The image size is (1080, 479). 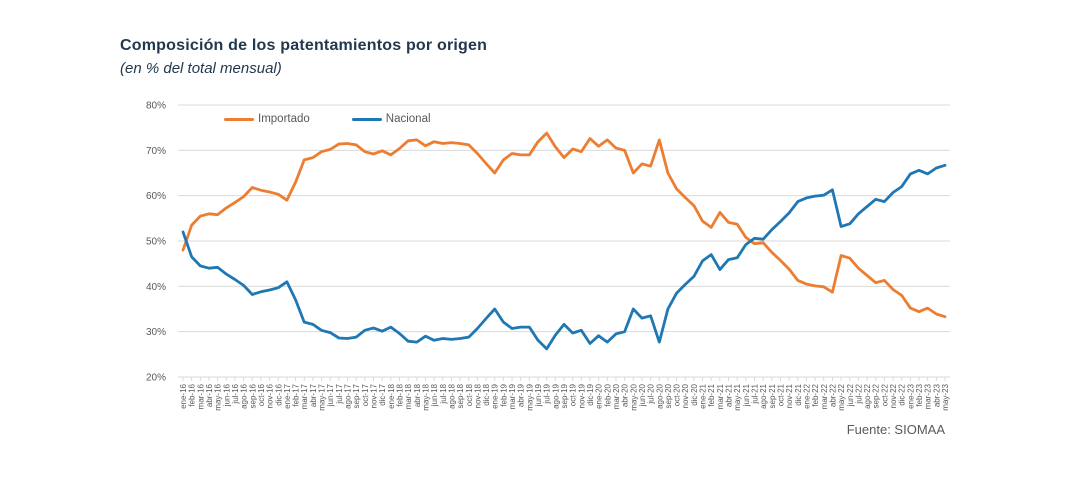 I want to click on x-axis-tick-label: oct-21, so click(x=780, y=394).